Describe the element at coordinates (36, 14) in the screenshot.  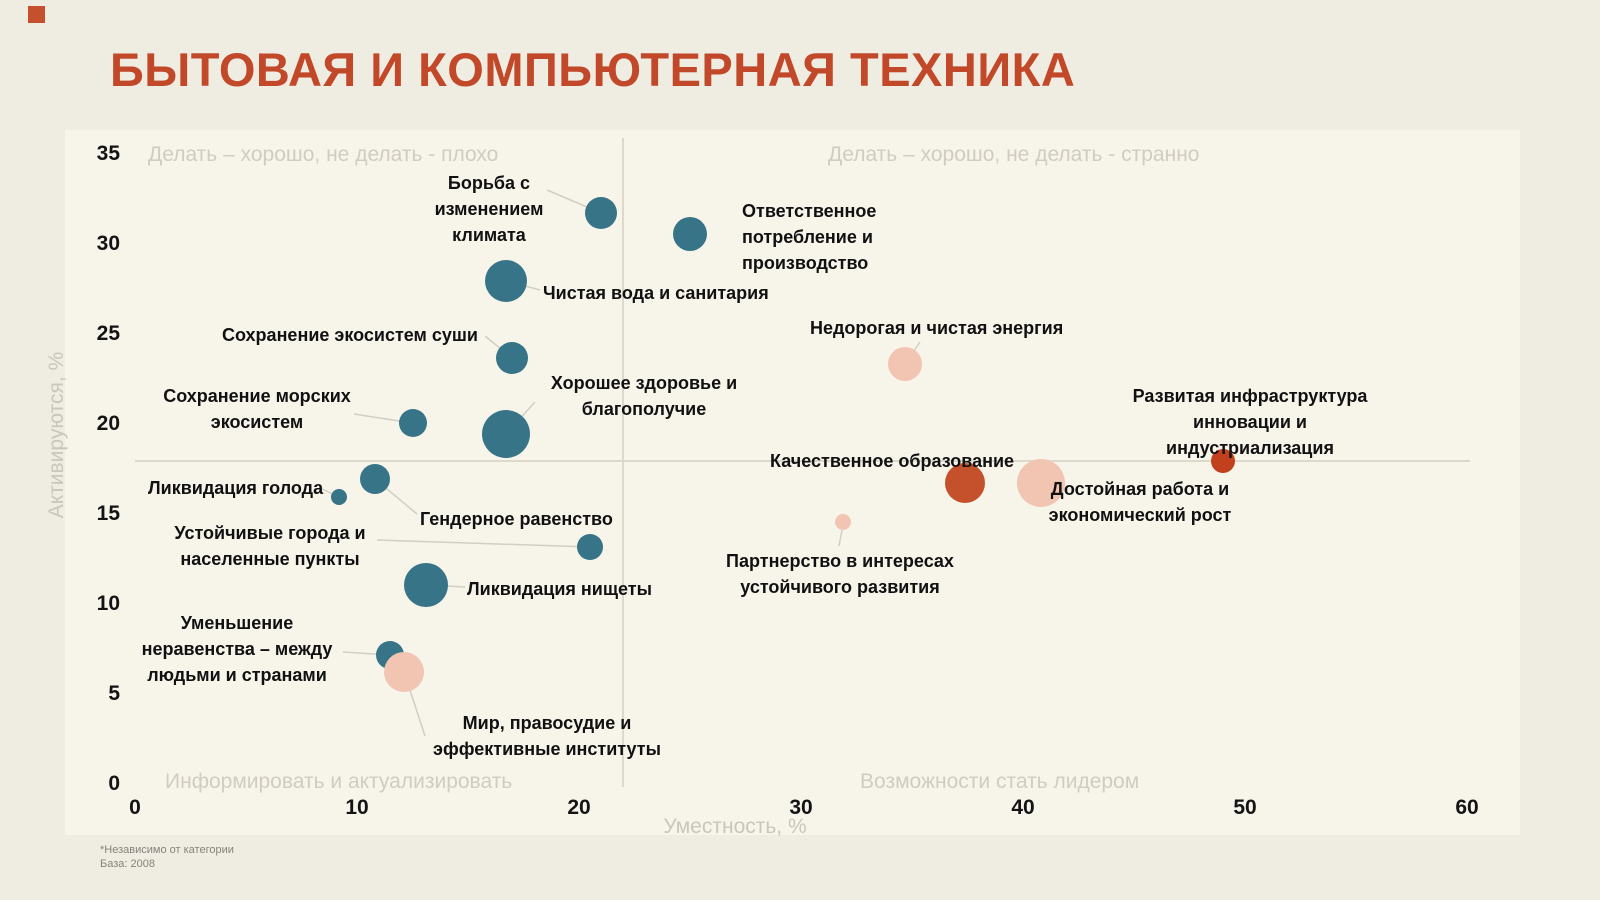
I see `brand-accent-square` at that location.